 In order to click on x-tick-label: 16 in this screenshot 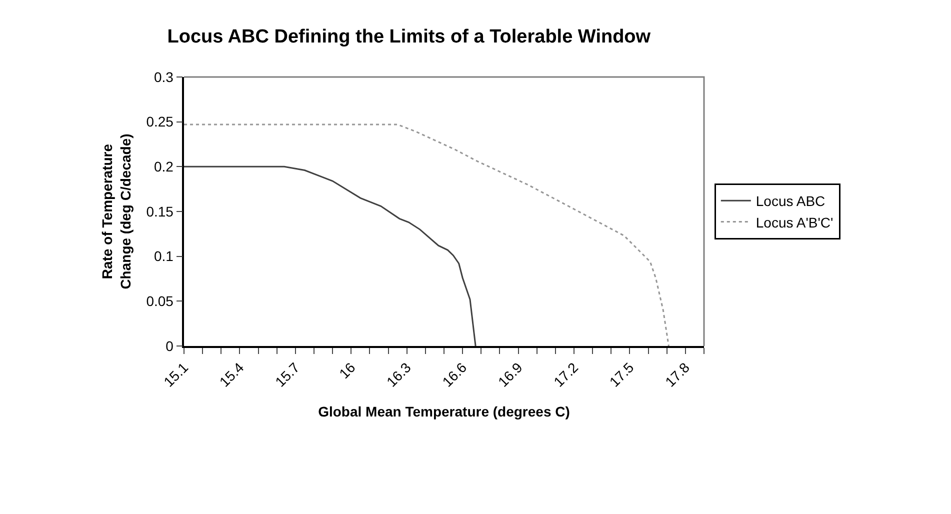, I will do `click(347, 370)`.